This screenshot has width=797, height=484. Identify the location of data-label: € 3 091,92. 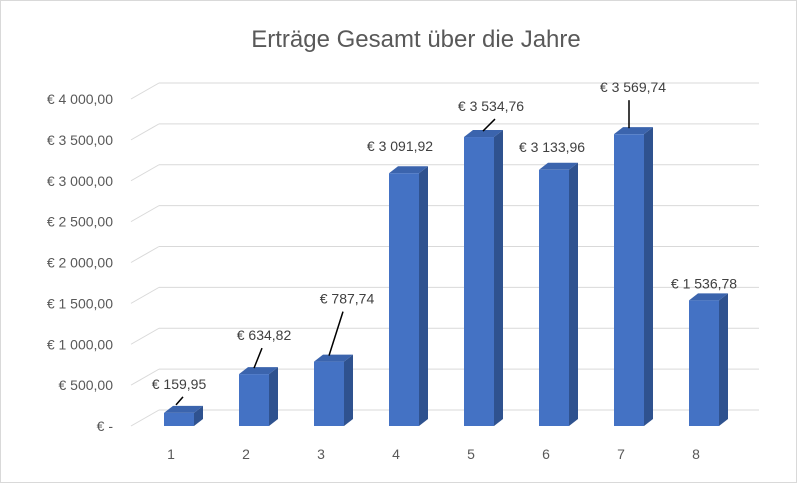
(400, 146).